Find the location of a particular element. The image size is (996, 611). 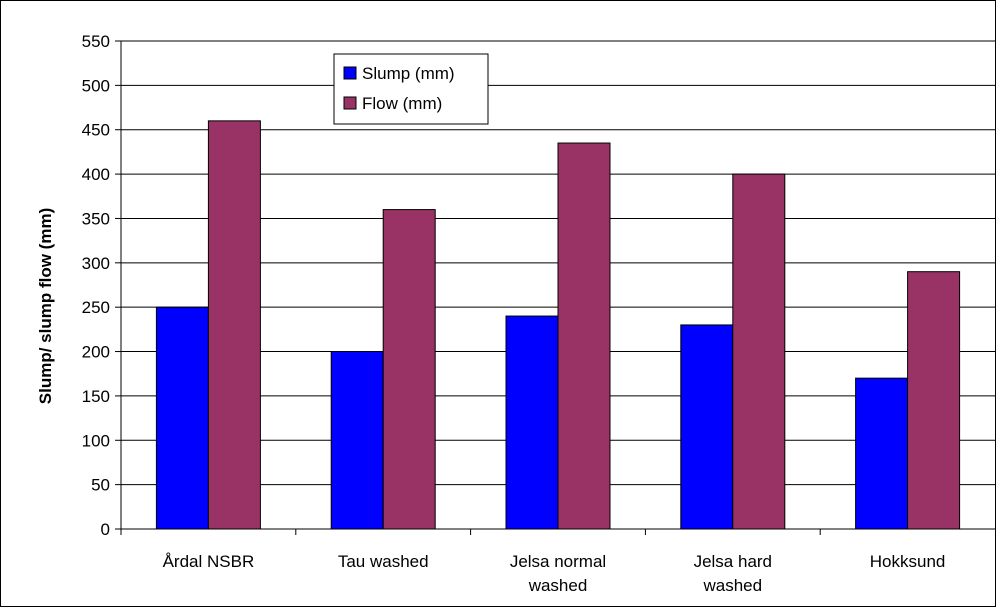

legend-entry-label: Slump (mm) is located at coordinates (408, 73).